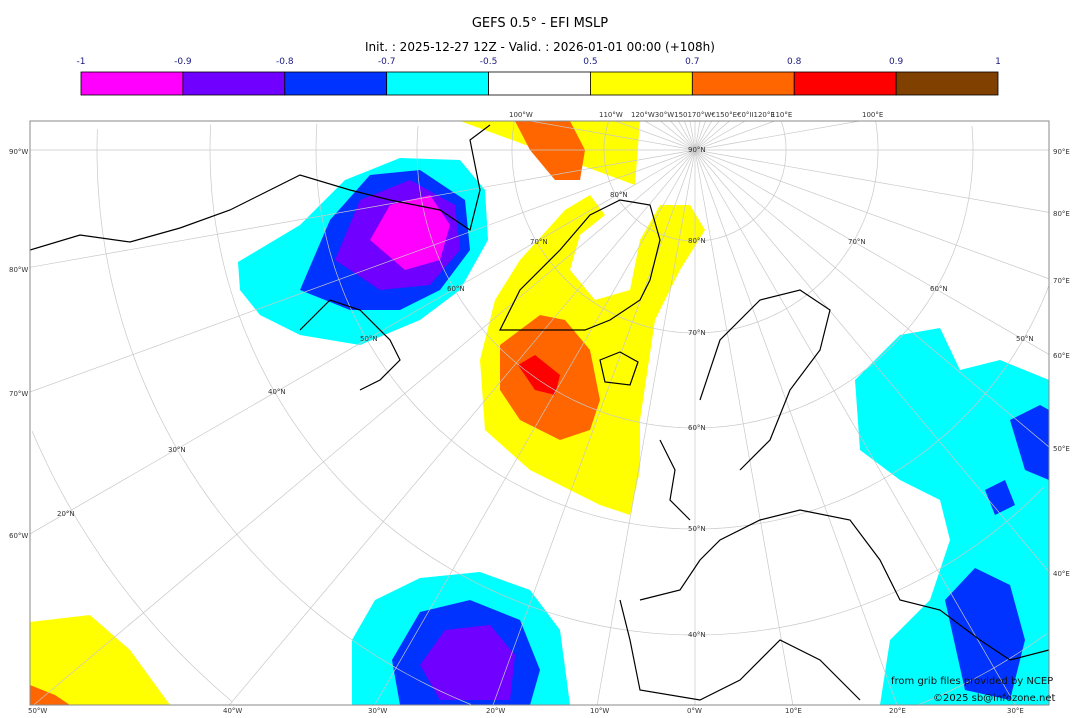 This screenshot has width=1080, height=718. What do you see at coordinates (550, 150) in the screenshot?
I see `efi-region-orange-north` at bounding box center [550, 150].